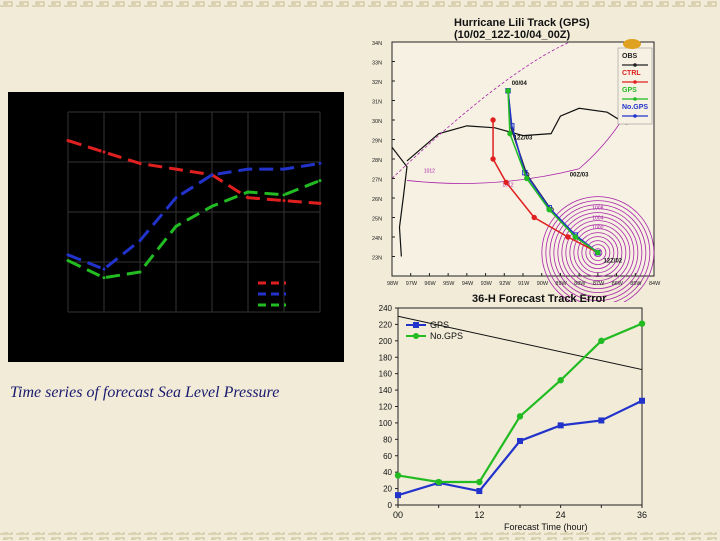  I want to click on lon-label: 86W, so click(618, 284).